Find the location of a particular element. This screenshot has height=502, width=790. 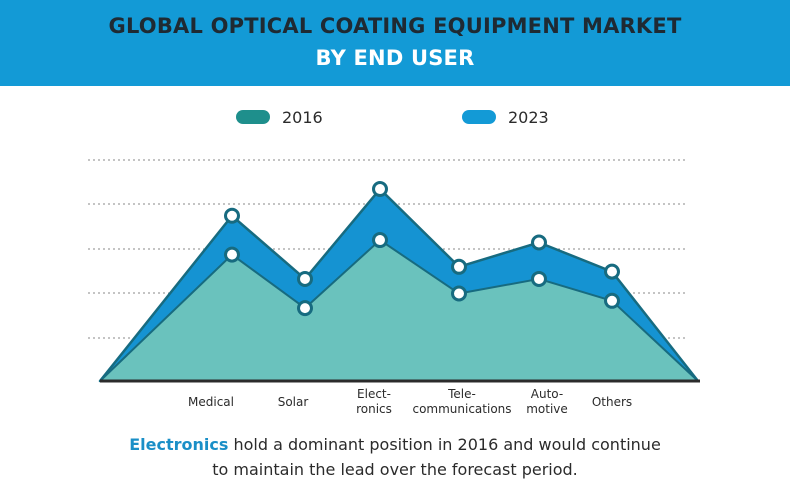

chart-title-line2: BY END USER is located at coordinates (395, 58).